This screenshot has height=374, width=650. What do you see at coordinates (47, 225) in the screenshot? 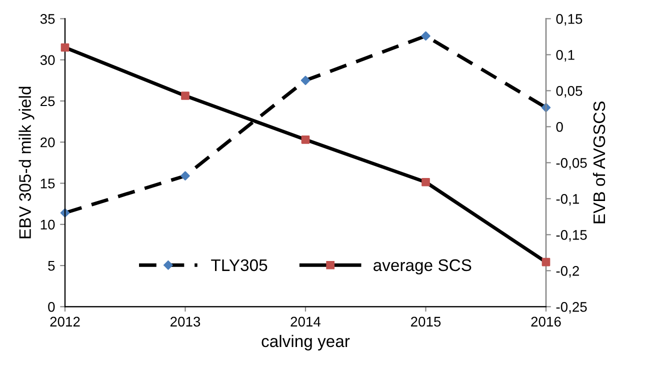
I see `y-tick-label: 10` at bounding box center [47, 225].